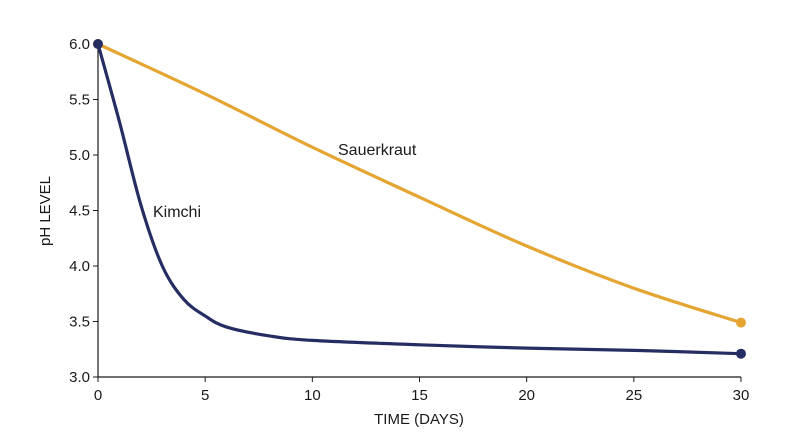  Describe the element at coordinates (45, 211) in the screenshot. I see `y-axis-title: pH LEVEL` at that location.